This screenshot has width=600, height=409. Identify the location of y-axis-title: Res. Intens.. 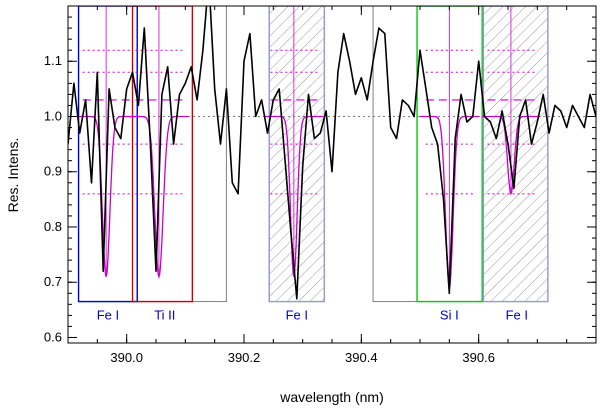
(13, 175).